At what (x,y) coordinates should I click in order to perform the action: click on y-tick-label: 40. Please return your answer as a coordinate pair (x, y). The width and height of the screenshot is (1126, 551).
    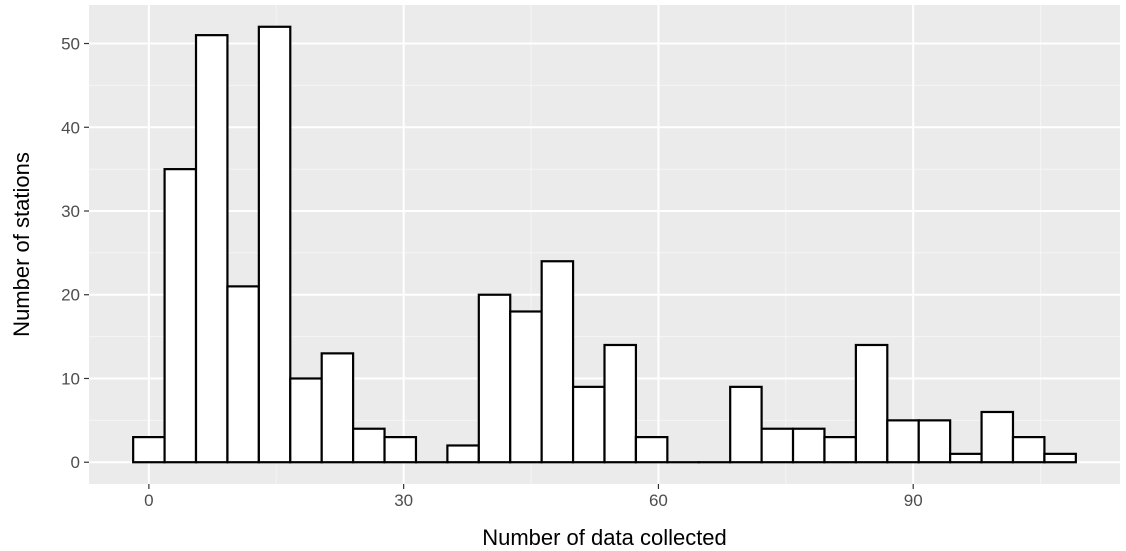
    Looking at the image, I should click on (70, 127).